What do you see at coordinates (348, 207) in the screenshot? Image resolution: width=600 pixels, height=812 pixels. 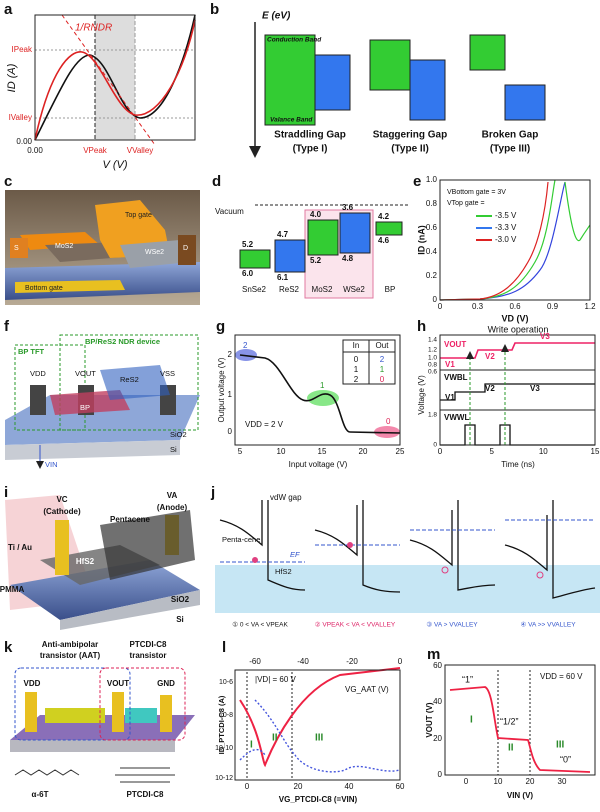 I see `label: 3.6` at bounding box center [348, 207].